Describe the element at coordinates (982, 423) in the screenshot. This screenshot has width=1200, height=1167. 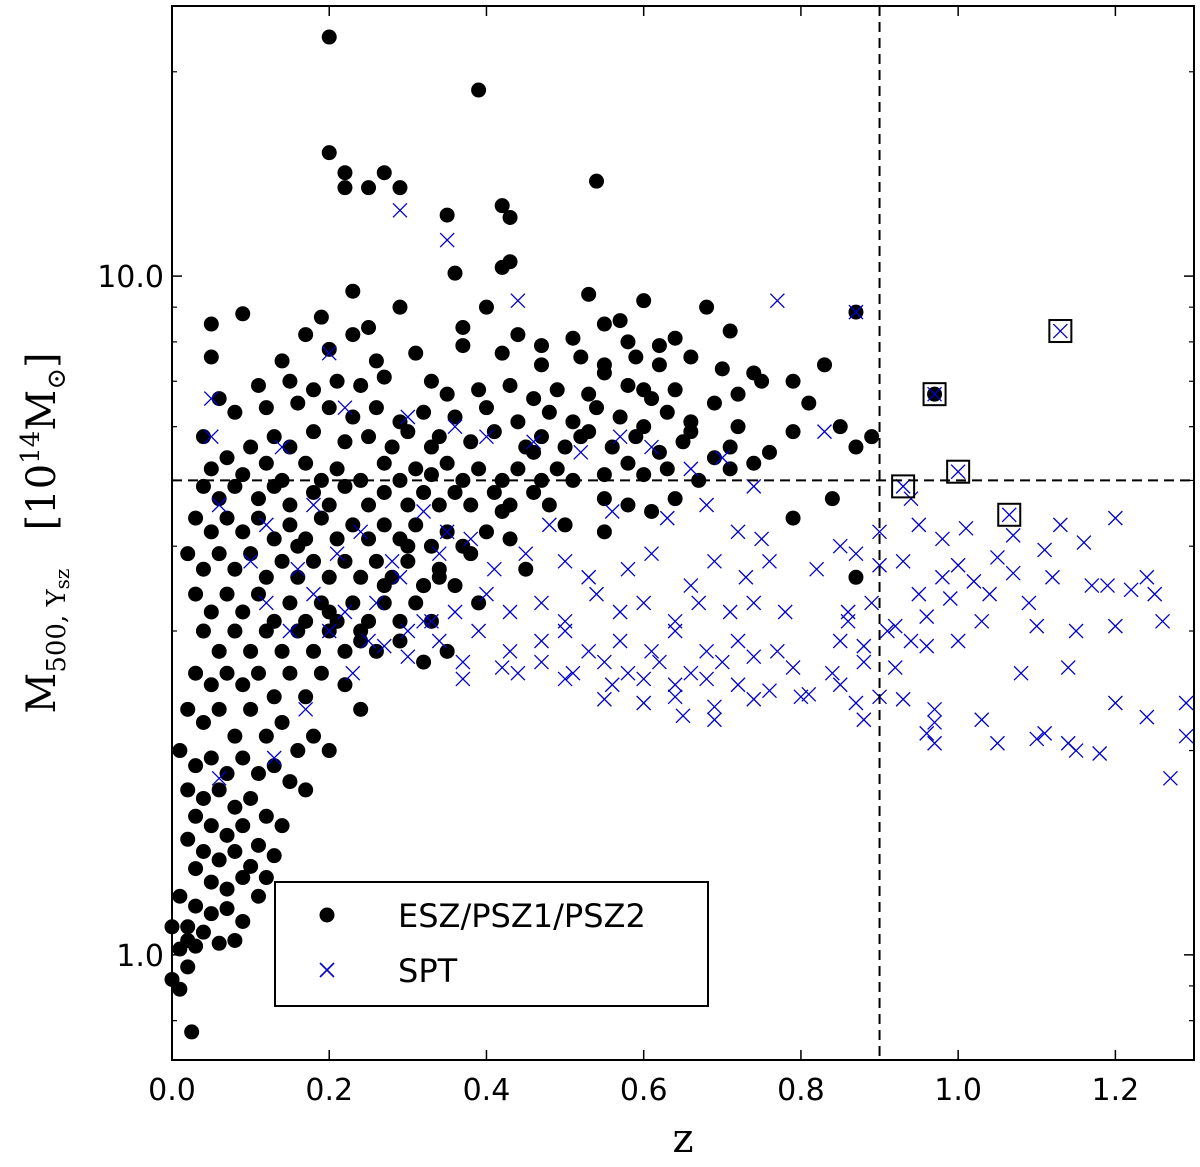
I see `highlight-boxes` at that location.